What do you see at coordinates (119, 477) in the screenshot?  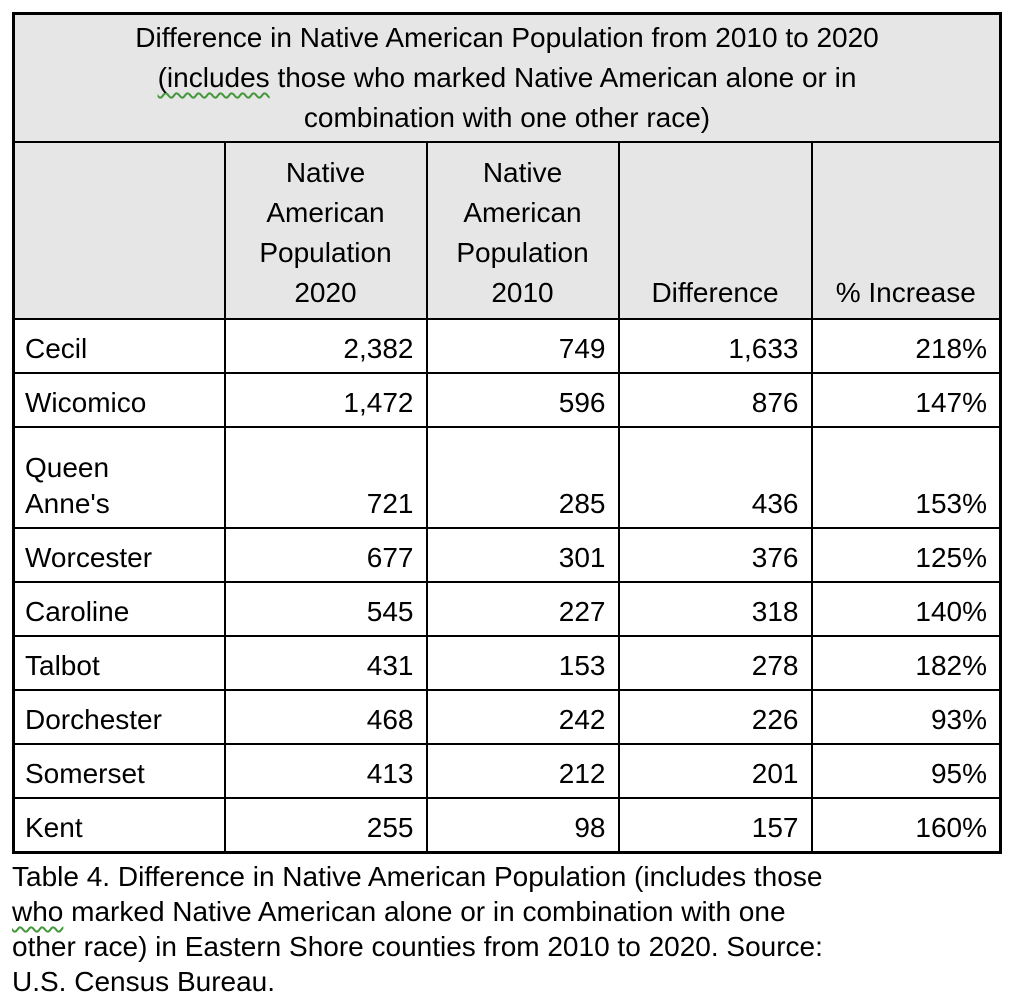 I see `county-cell: Queen Anne's` at bounding box center [119, 477].